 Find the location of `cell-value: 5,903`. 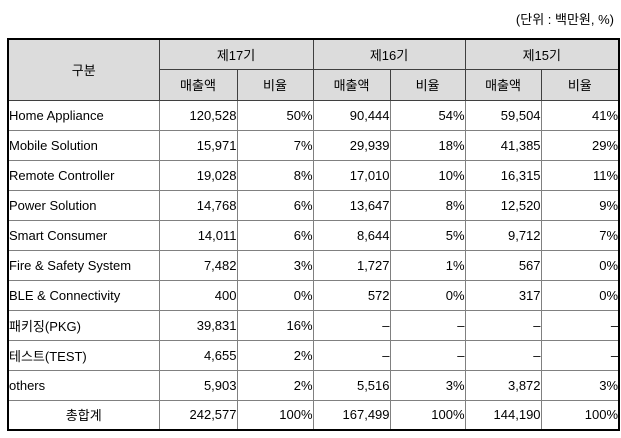

cell-value: 5,903 is located at coordinates (198, 385).